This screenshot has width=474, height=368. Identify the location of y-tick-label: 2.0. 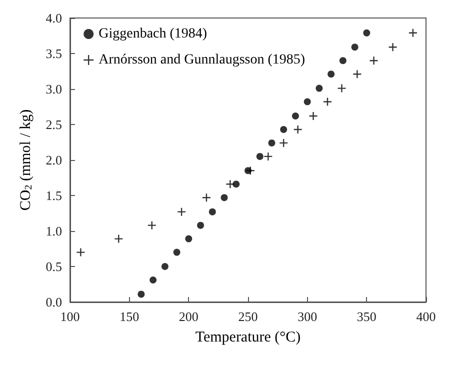
(54, 160).